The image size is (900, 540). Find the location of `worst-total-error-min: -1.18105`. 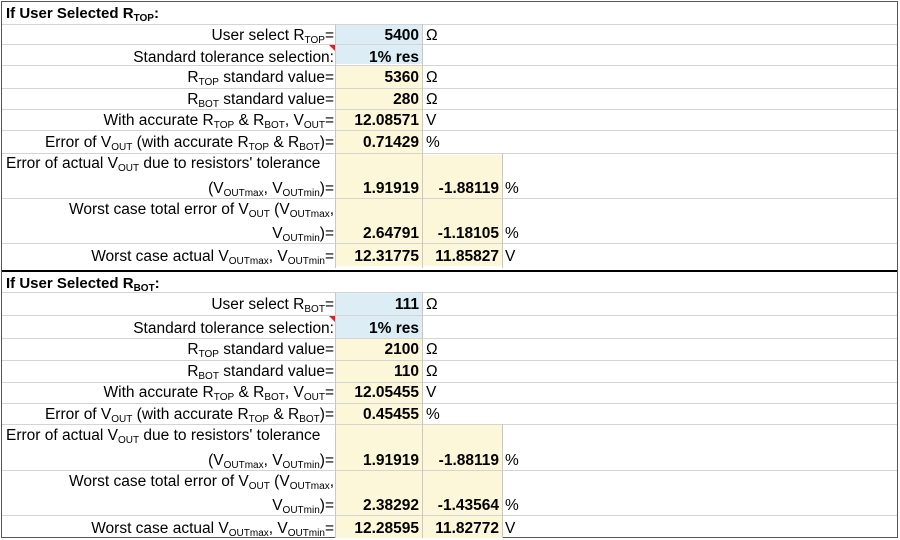

worst-total-error-min: -1.18105 is located at coordinates (468, 233).